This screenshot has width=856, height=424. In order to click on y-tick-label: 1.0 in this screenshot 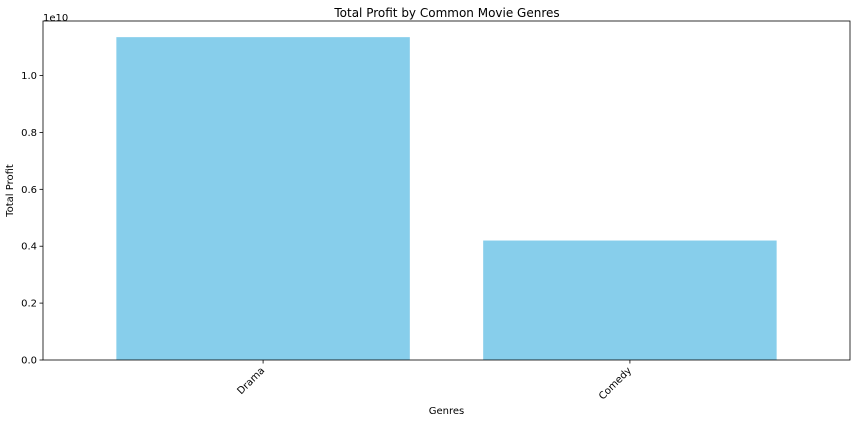, I will do `click(29, 76)`.